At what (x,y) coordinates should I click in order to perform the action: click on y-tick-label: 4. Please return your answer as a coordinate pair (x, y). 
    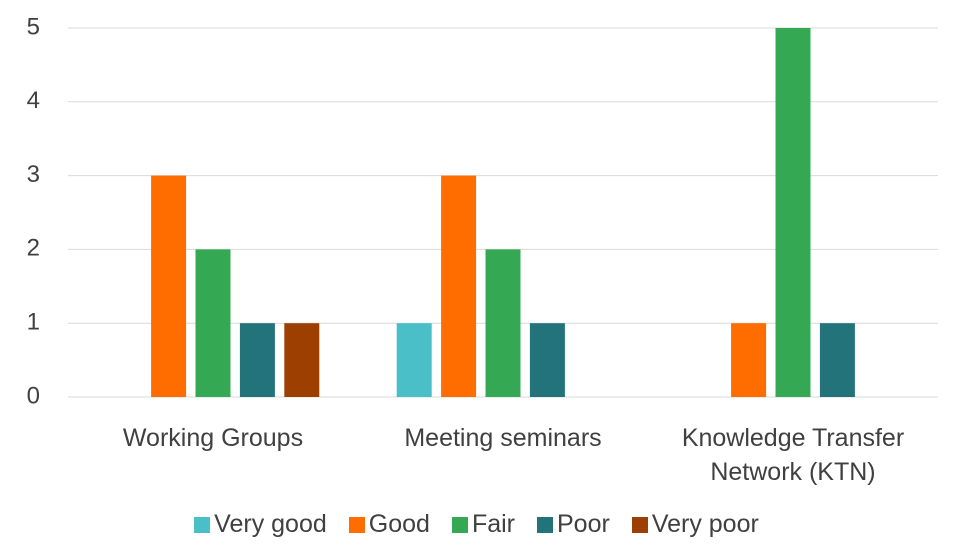
    Looking at the image, I should click on (33, 100).